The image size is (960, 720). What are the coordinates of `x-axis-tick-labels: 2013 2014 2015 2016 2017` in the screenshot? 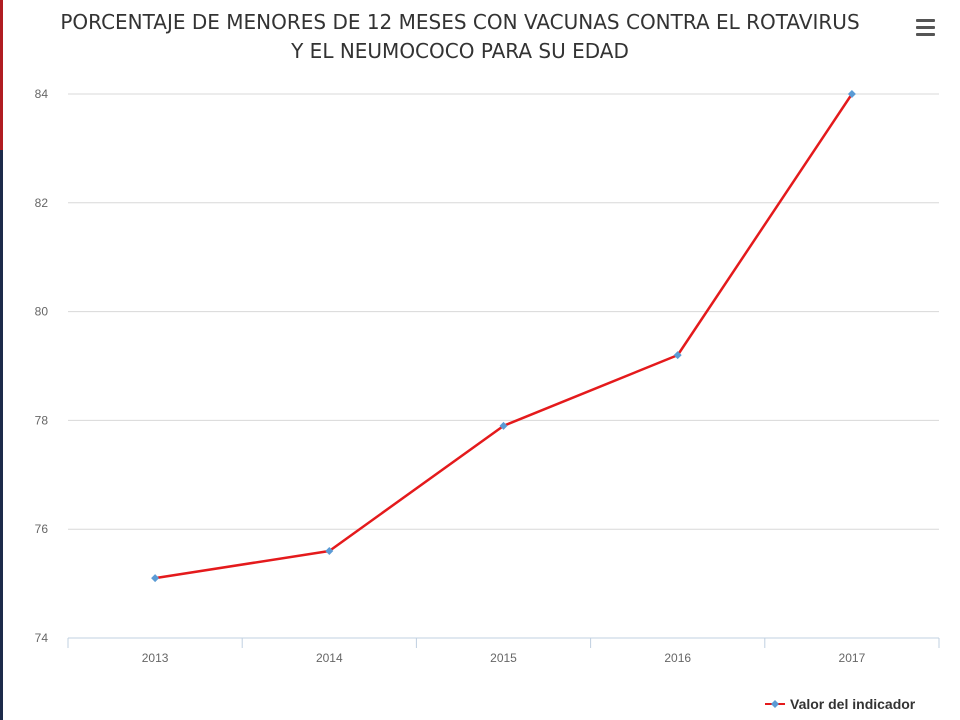 It's located at (504, 658).